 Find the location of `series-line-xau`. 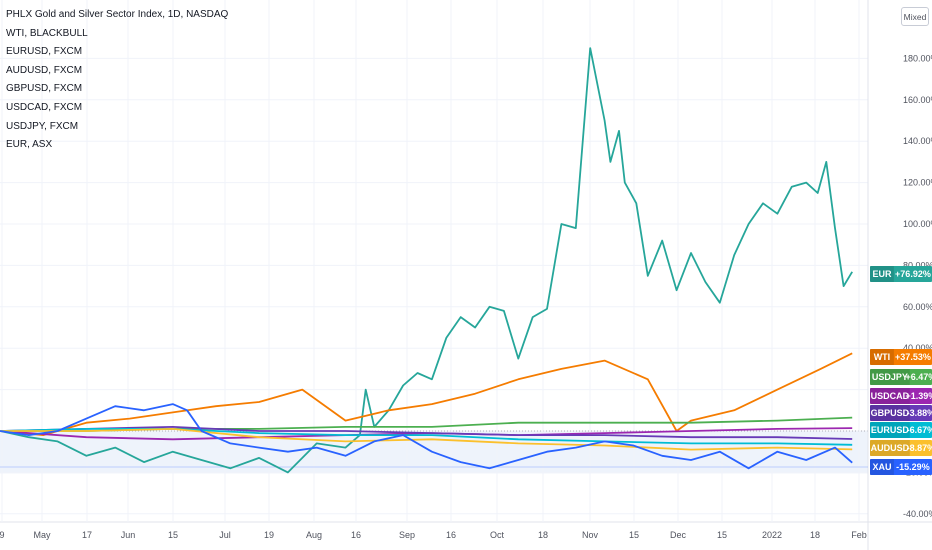

series-line-xau is located at coordinates (426, 436).